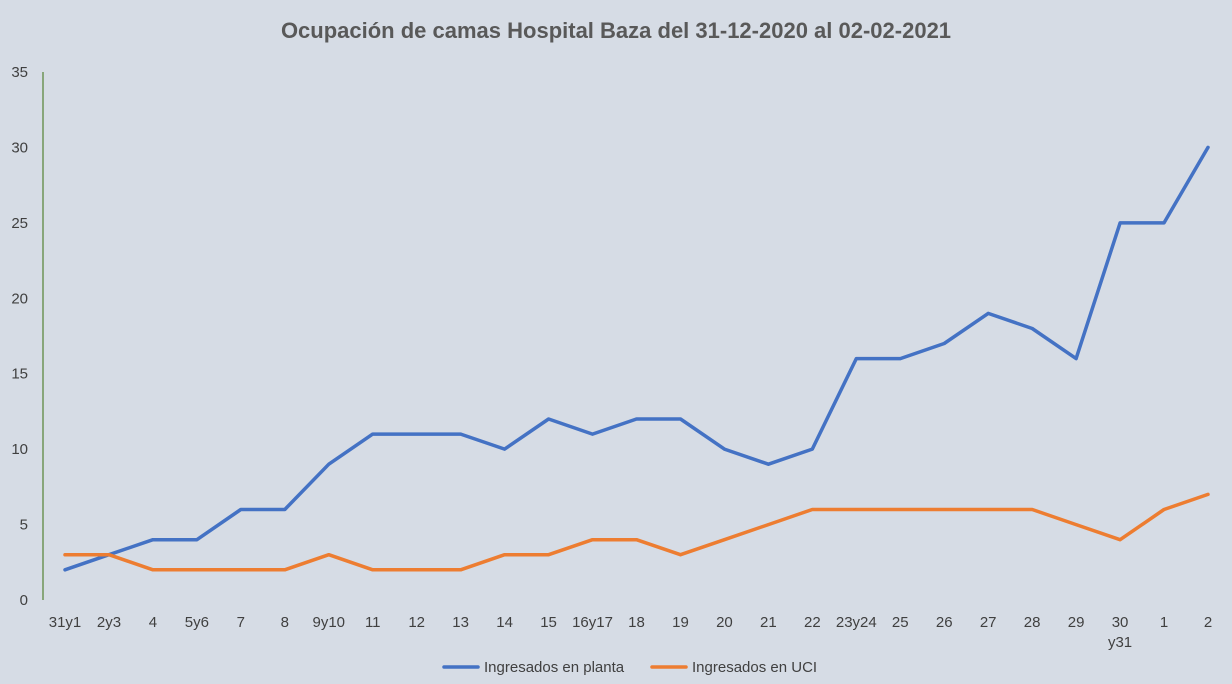 The width and height of the screenshot is (1232, 684). What do you see at coordinates (19, 147) in the screenshot?
I see `y-tick-label: 30` at bounding box center [19, 147].